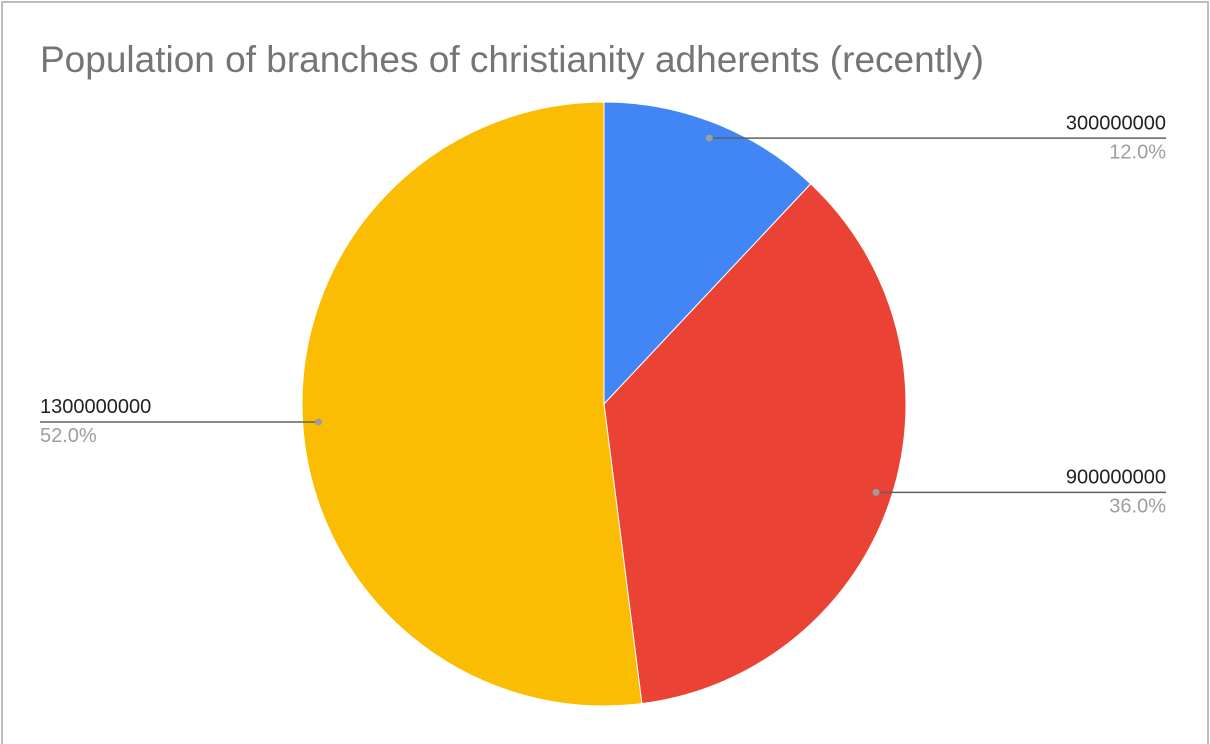  Describe the element at coordinates (1116, 478) in the screenshot. I see `value-label: 900000000` at that location.